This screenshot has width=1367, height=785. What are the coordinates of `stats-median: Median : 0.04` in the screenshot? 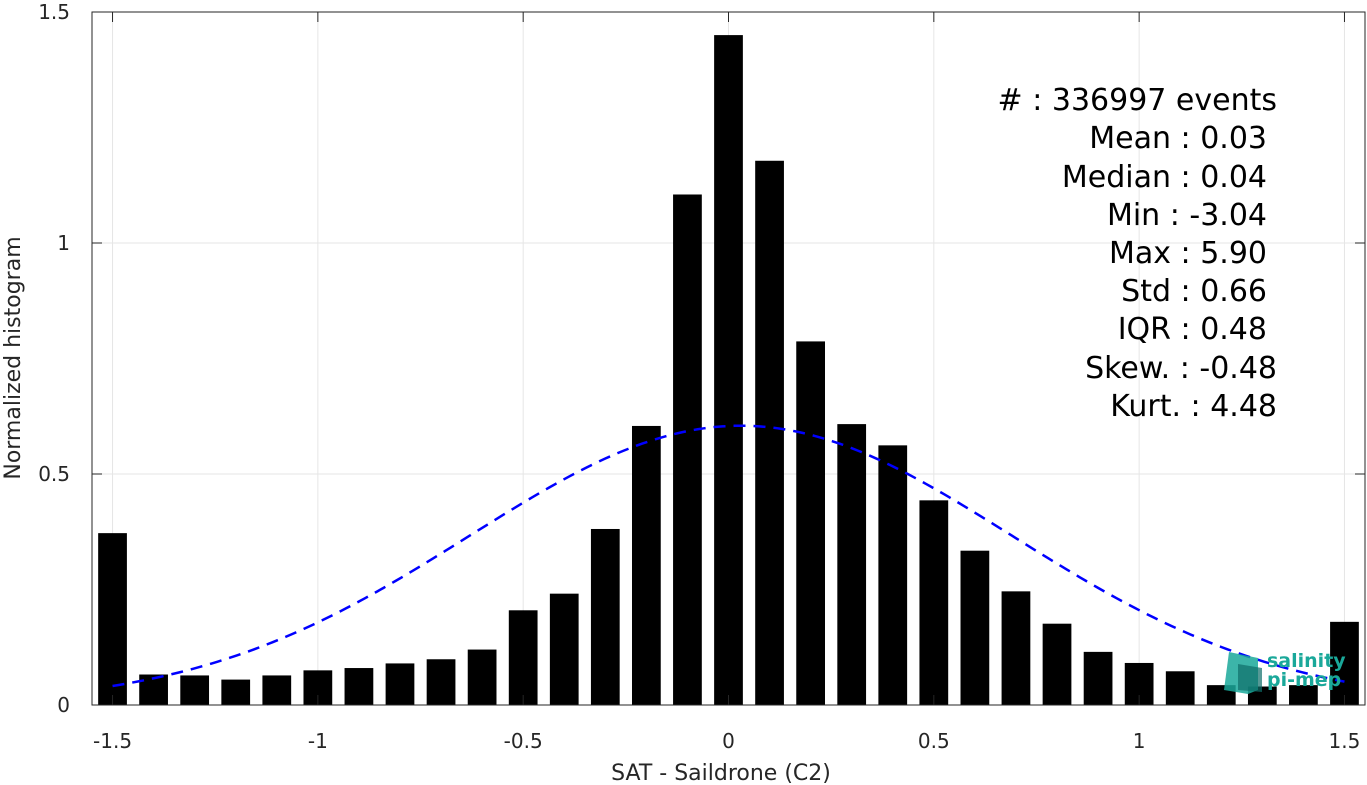 It's located at (1164, 177).